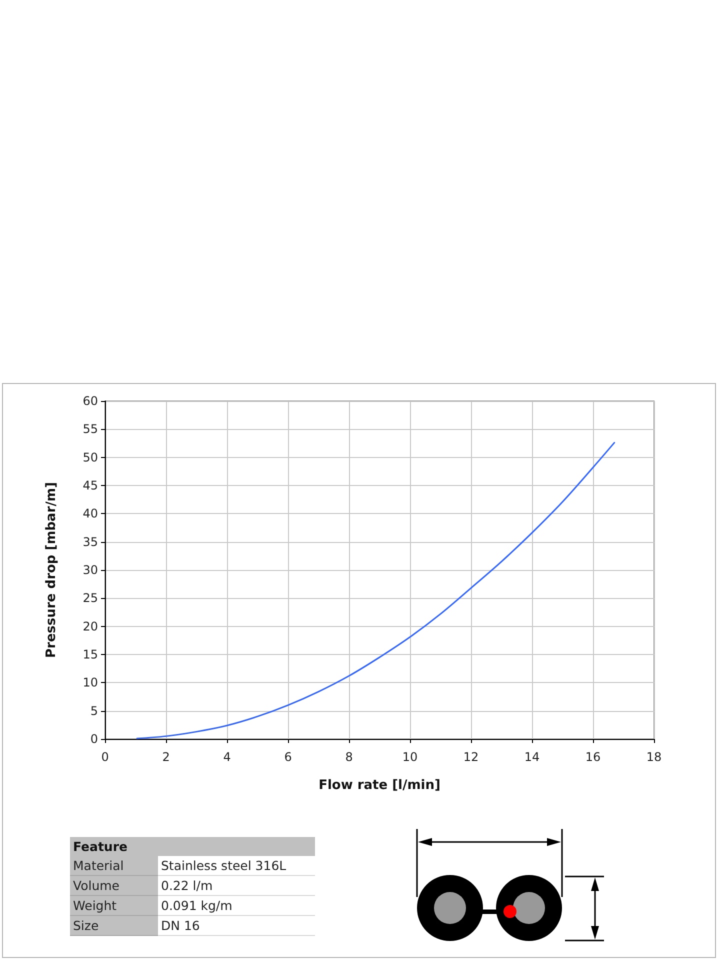  I want to click on y-tick-label: 45, so click(90, 485).